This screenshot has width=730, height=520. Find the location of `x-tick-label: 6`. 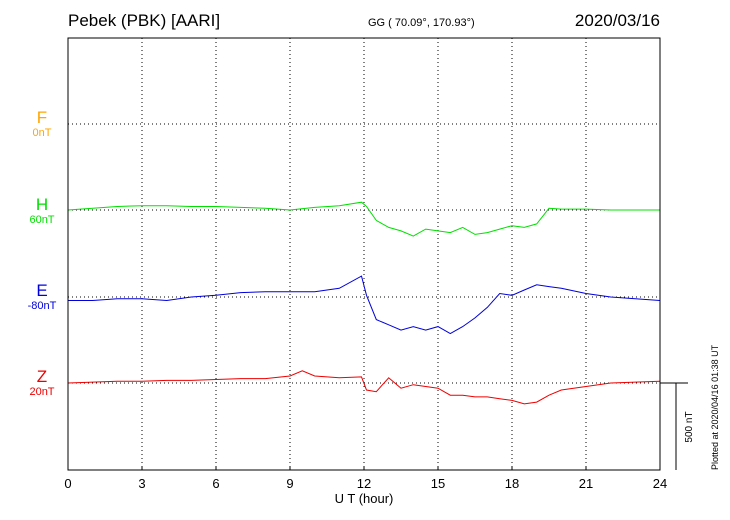

x-tick-label: 6 is located at coordinates (215, 483).